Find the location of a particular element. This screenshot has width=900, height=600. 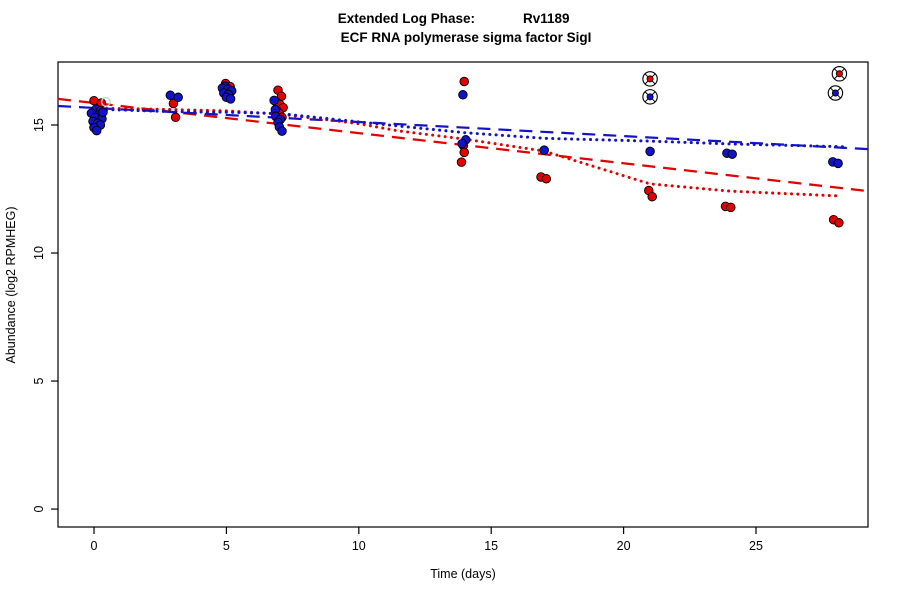

x-tick-label: 10 is located at coordinates (359, 546).